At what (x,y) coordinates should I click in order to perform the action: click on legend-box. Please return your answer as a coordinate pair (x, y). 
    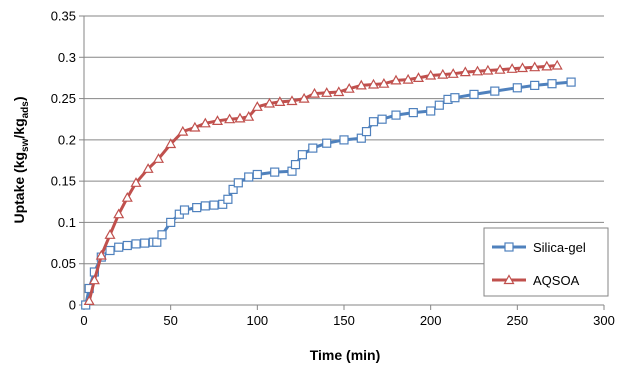
    Looking at the image, I should click on (546, 262).